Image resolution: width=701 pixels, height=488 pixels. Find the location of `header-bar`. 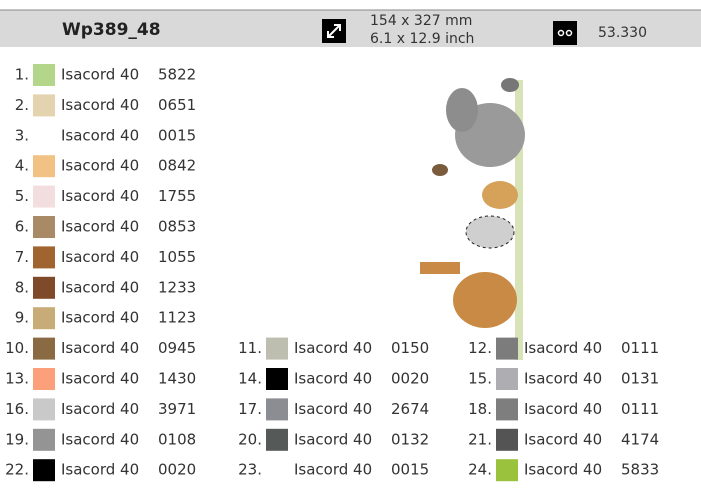

header-bar is located at coordinates (350, 28).